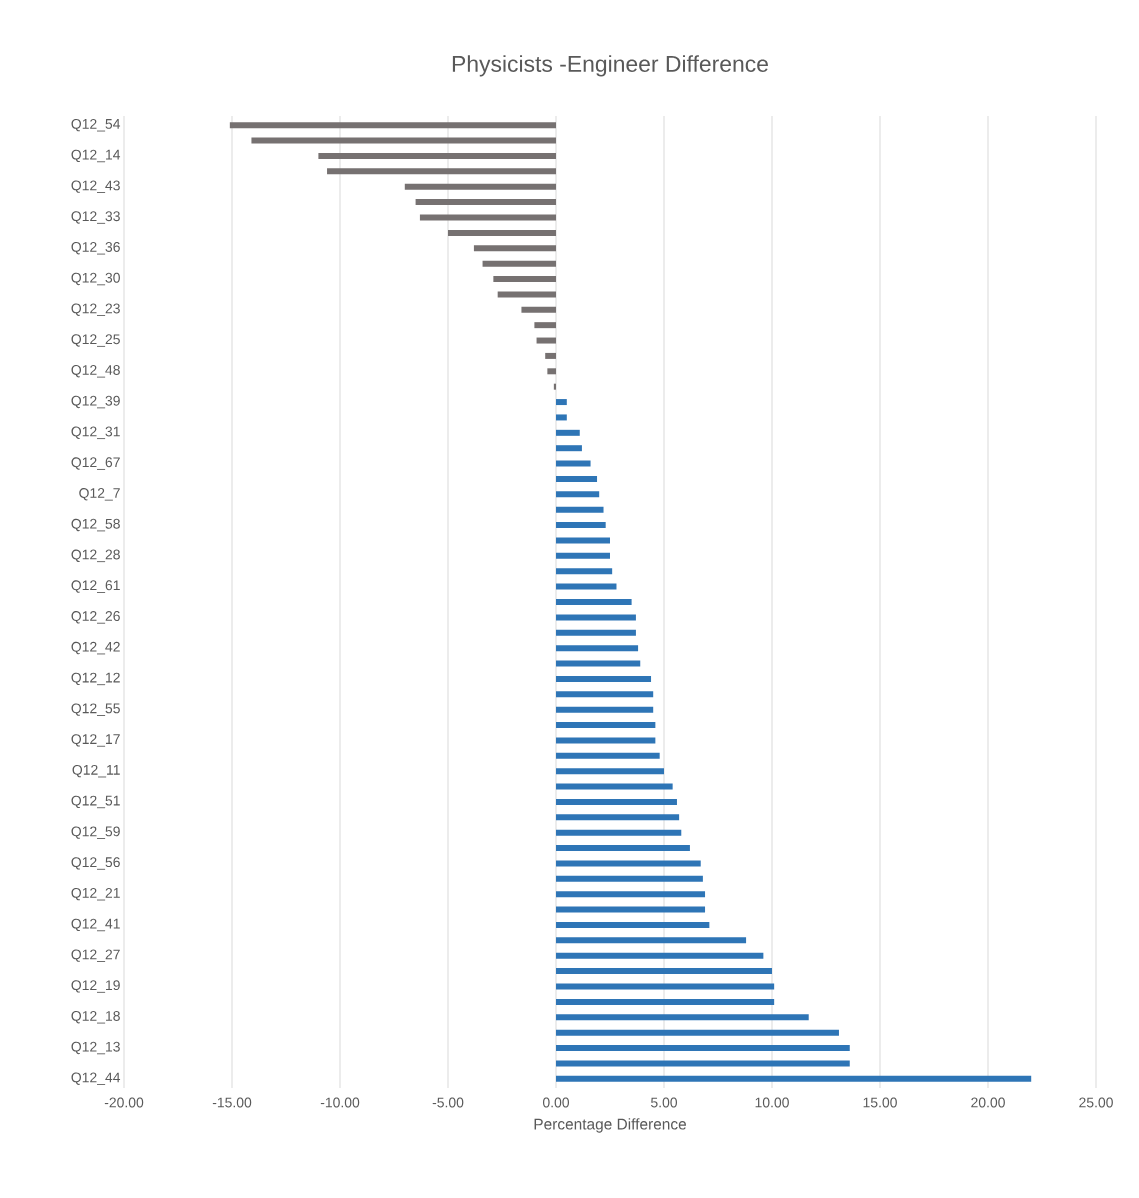 This screenshot has height=1198, width=1139. I want to click on y-tick-label: Q12_7, so click(99, 494).